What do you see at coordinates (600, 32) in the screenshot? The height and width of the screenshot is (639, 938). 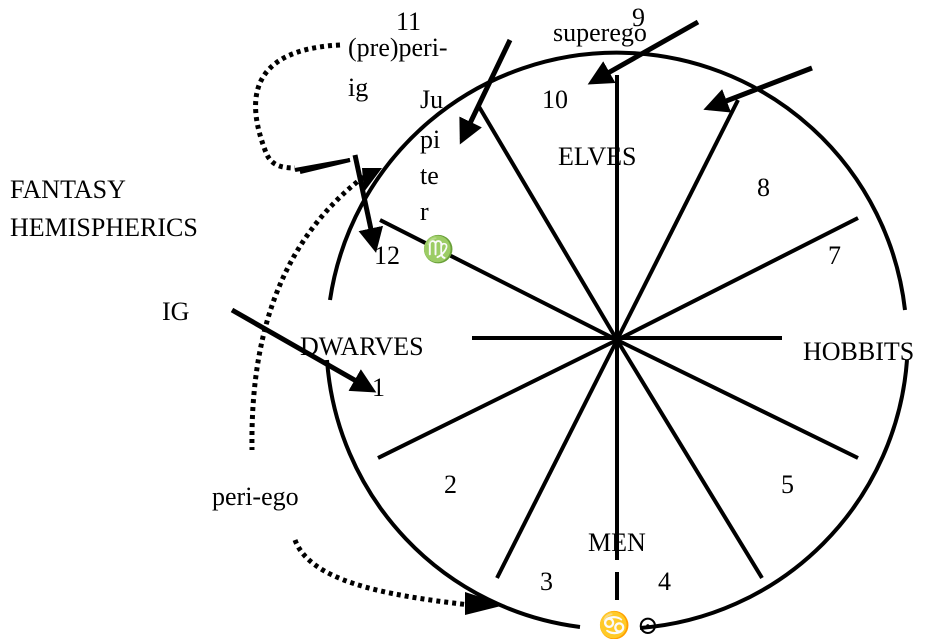 I see `label: superego` at bounding box center [600, 32].